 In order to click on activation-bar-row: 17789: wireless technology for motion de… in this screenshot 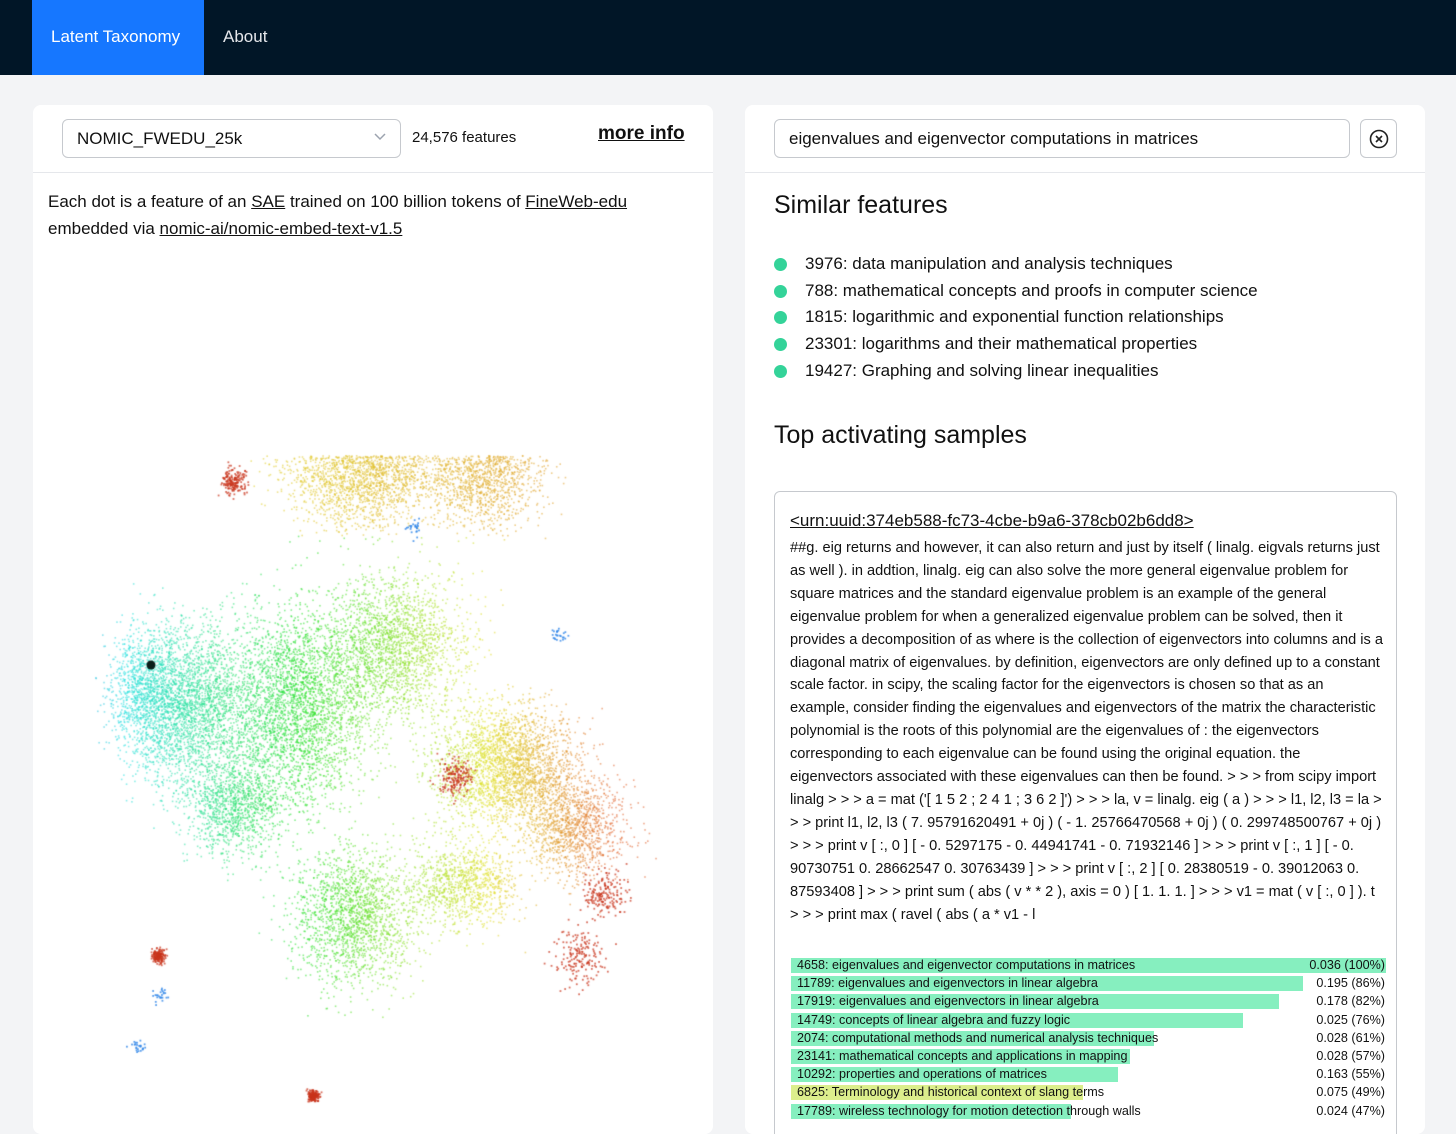, I will do `click(1088, 1112)`.